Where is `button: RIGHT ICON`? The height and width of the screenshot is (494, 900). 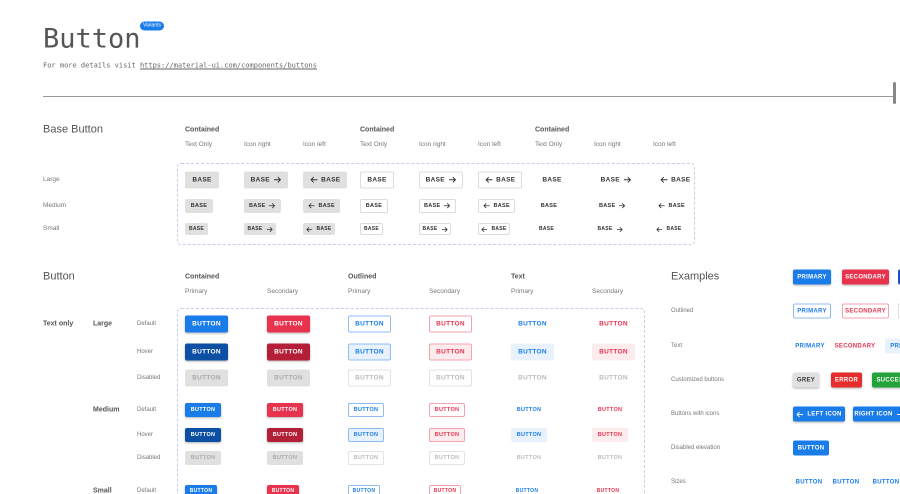 button: RIGHT ICON is located at coordinates (876, 414).